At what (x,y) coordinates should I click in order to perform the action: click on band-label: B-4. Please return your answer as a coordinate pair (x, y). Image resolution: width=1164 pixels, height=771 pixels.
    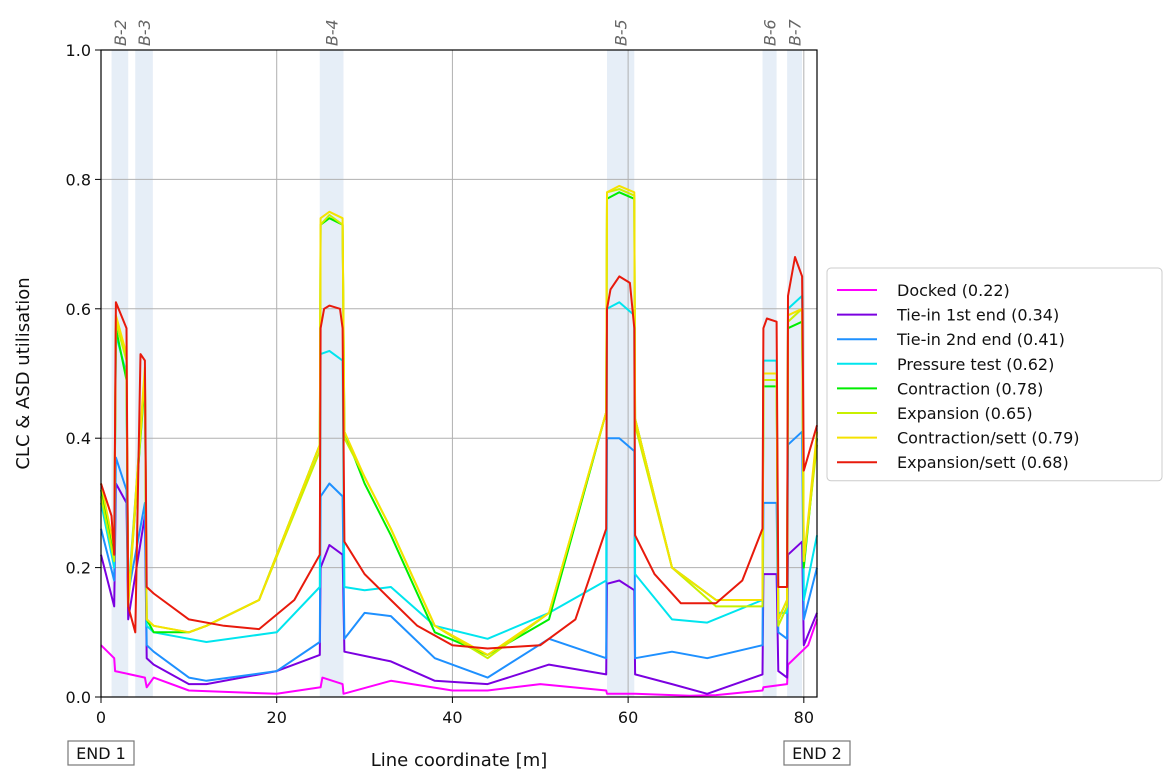
    Looking at the image, I should click on (332, 32).